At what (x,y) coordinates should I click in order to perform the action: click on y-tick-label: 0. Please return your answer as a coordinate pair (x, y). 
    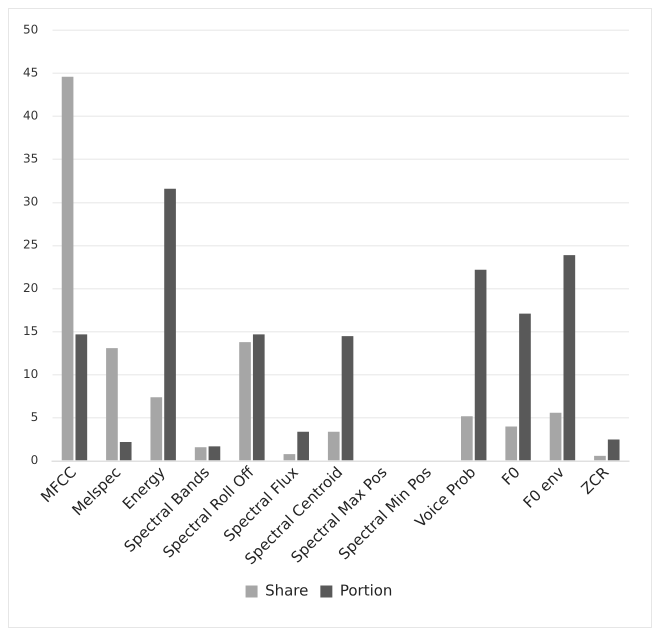
    Looking at the image, I should click on (34, 460).